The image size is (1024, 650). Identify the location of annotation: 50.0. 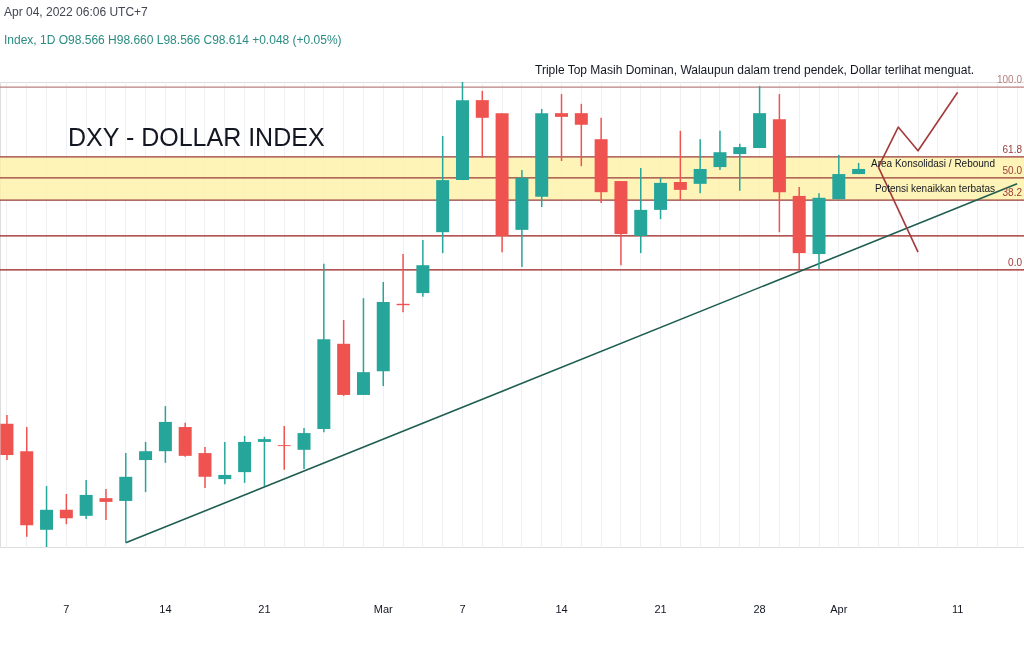
(1012, 170).